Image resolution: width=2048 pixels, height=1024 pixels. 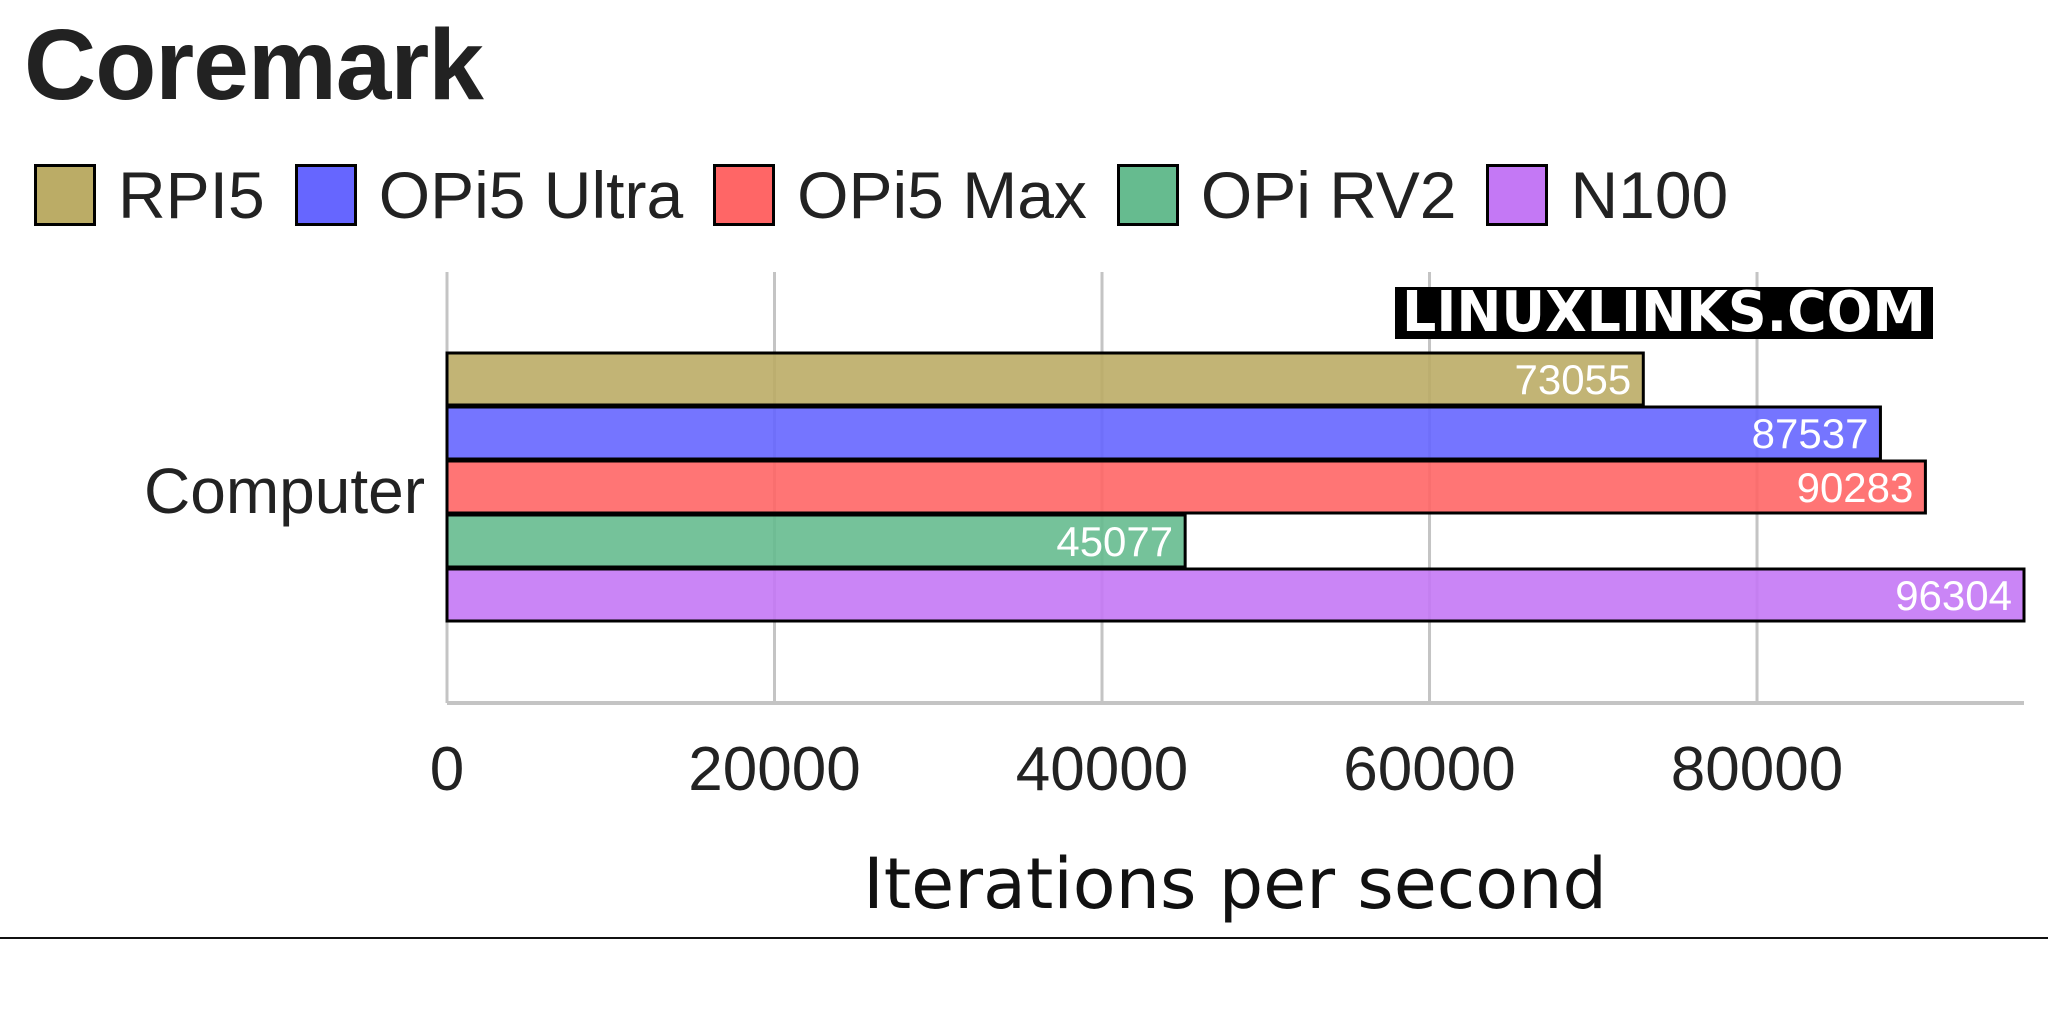 What do you see at coordinates (1045, 379) in the screenshot?
I see `bar-rpi5` at bounding box center [1045, 379].